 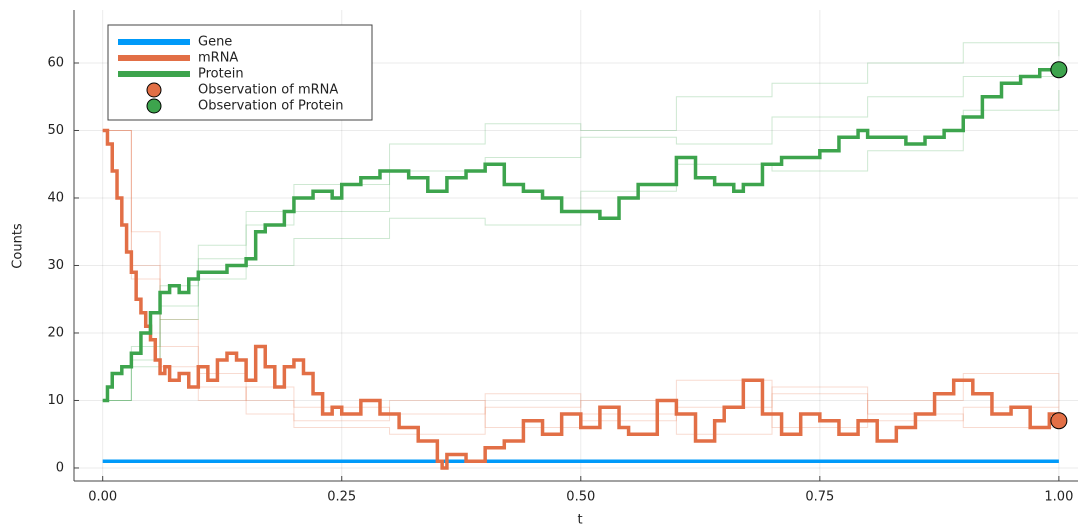 I want to click on x-axis-label: t, so click(x=579, y=520).